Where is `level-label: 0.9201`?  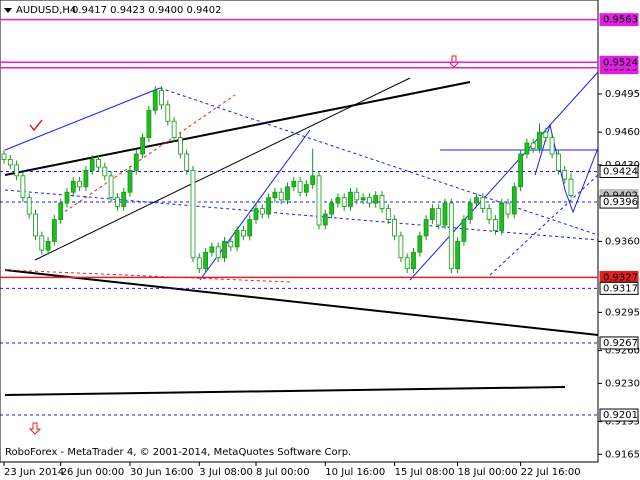 level-label: 0.9201 is located at coordinates (620, 415).